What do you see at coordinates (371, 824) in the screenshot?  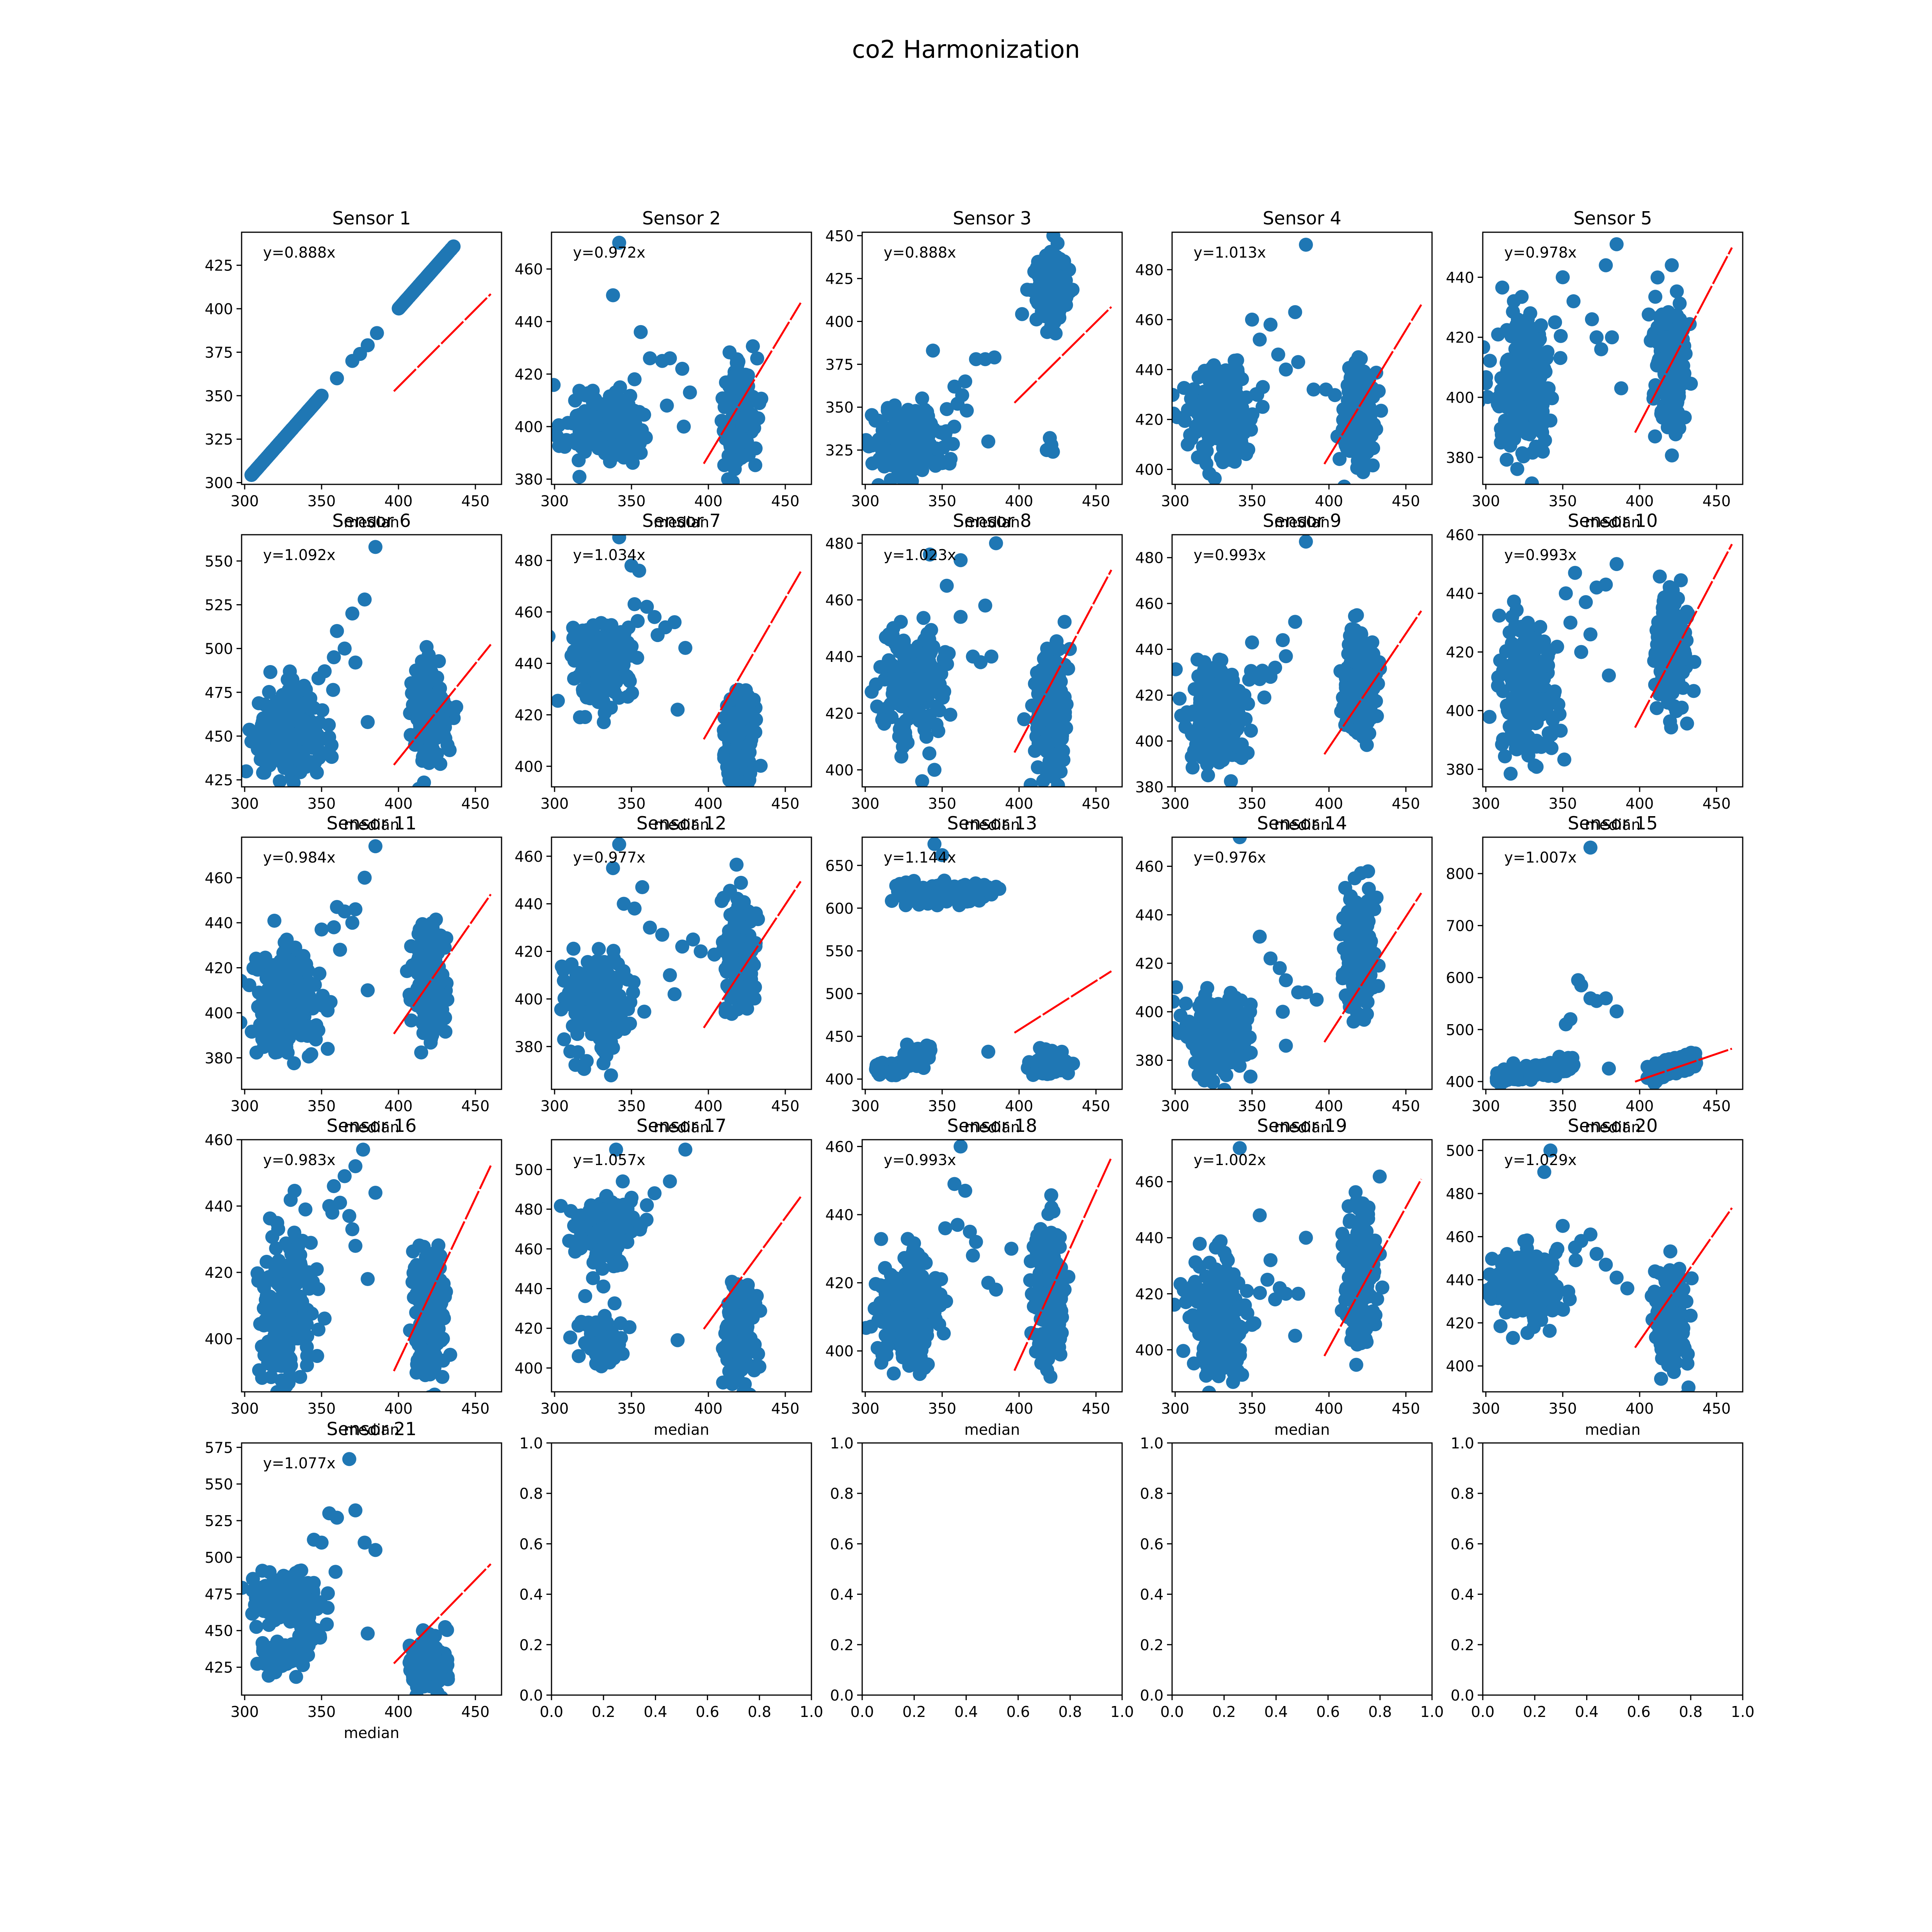 I see `x-axis-label: median` at bounding box center [371, 824].